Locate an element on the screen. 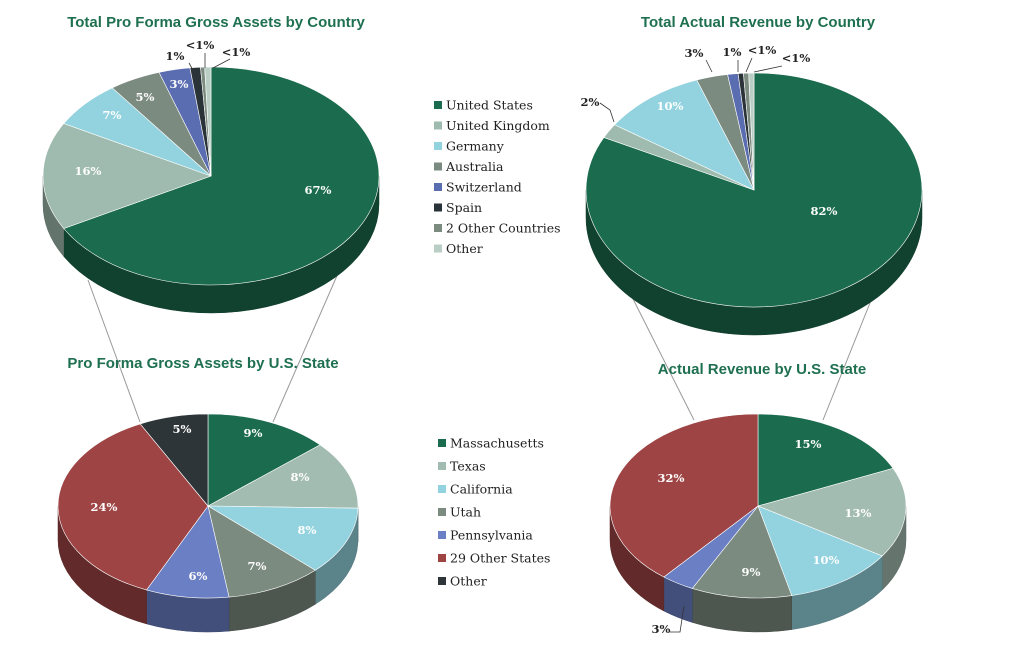 The width and height of the screenshot is (1015, 647). legend-label-spain: Spain is located at coordinates (464, 207).